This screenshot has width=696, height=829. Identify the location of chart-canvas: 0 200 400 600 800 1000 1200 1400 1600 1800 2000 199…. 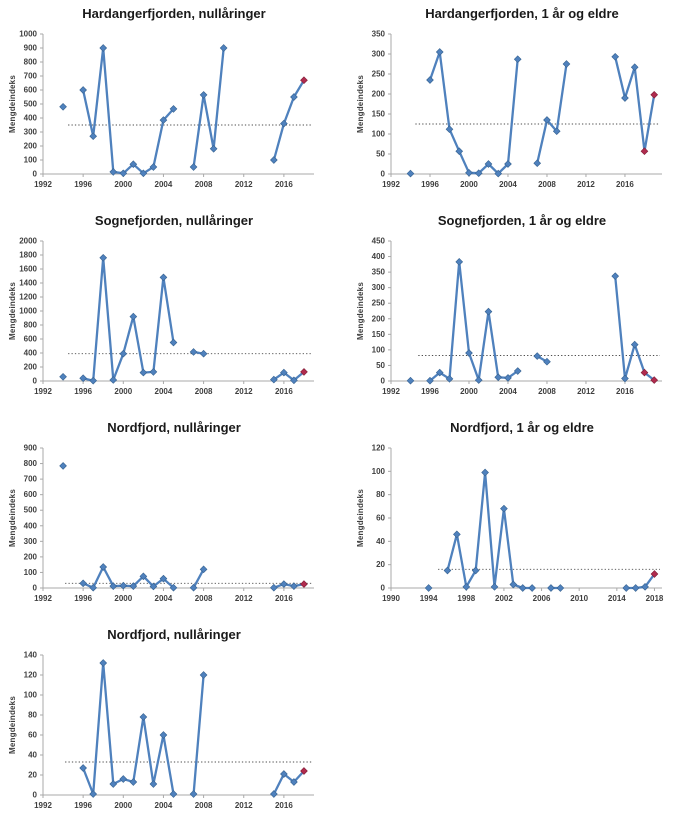
(166, 316).